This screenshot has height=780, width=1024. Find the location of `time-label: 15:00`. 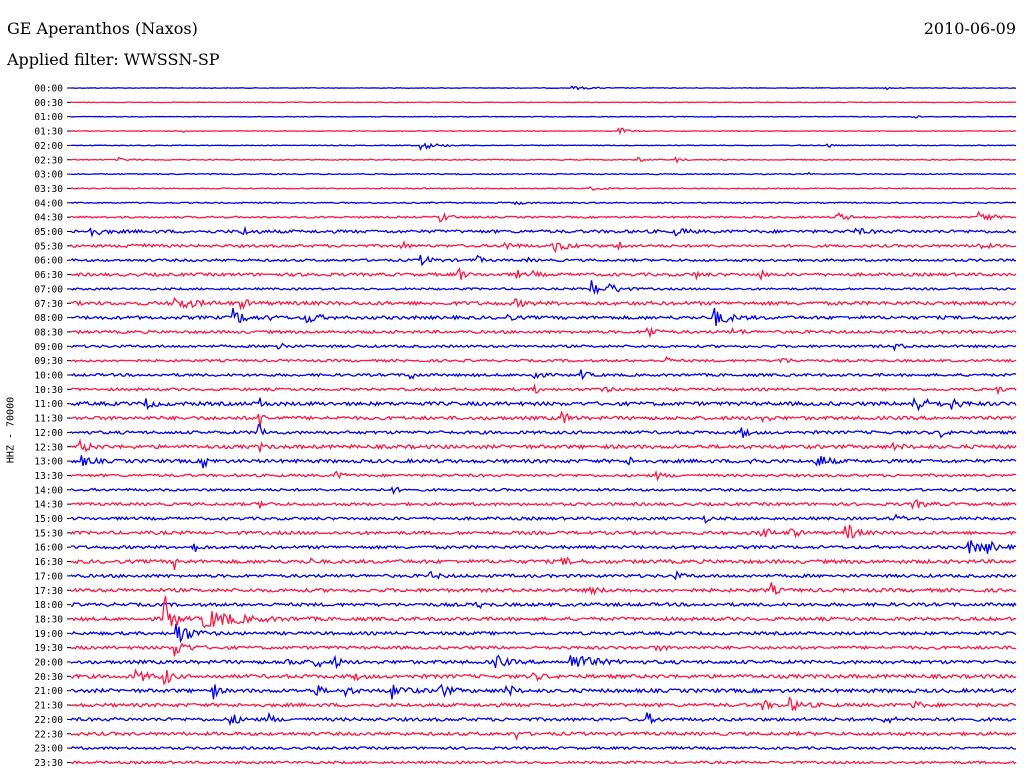

time-label: 15:00 is located at coordinates (48, 519).